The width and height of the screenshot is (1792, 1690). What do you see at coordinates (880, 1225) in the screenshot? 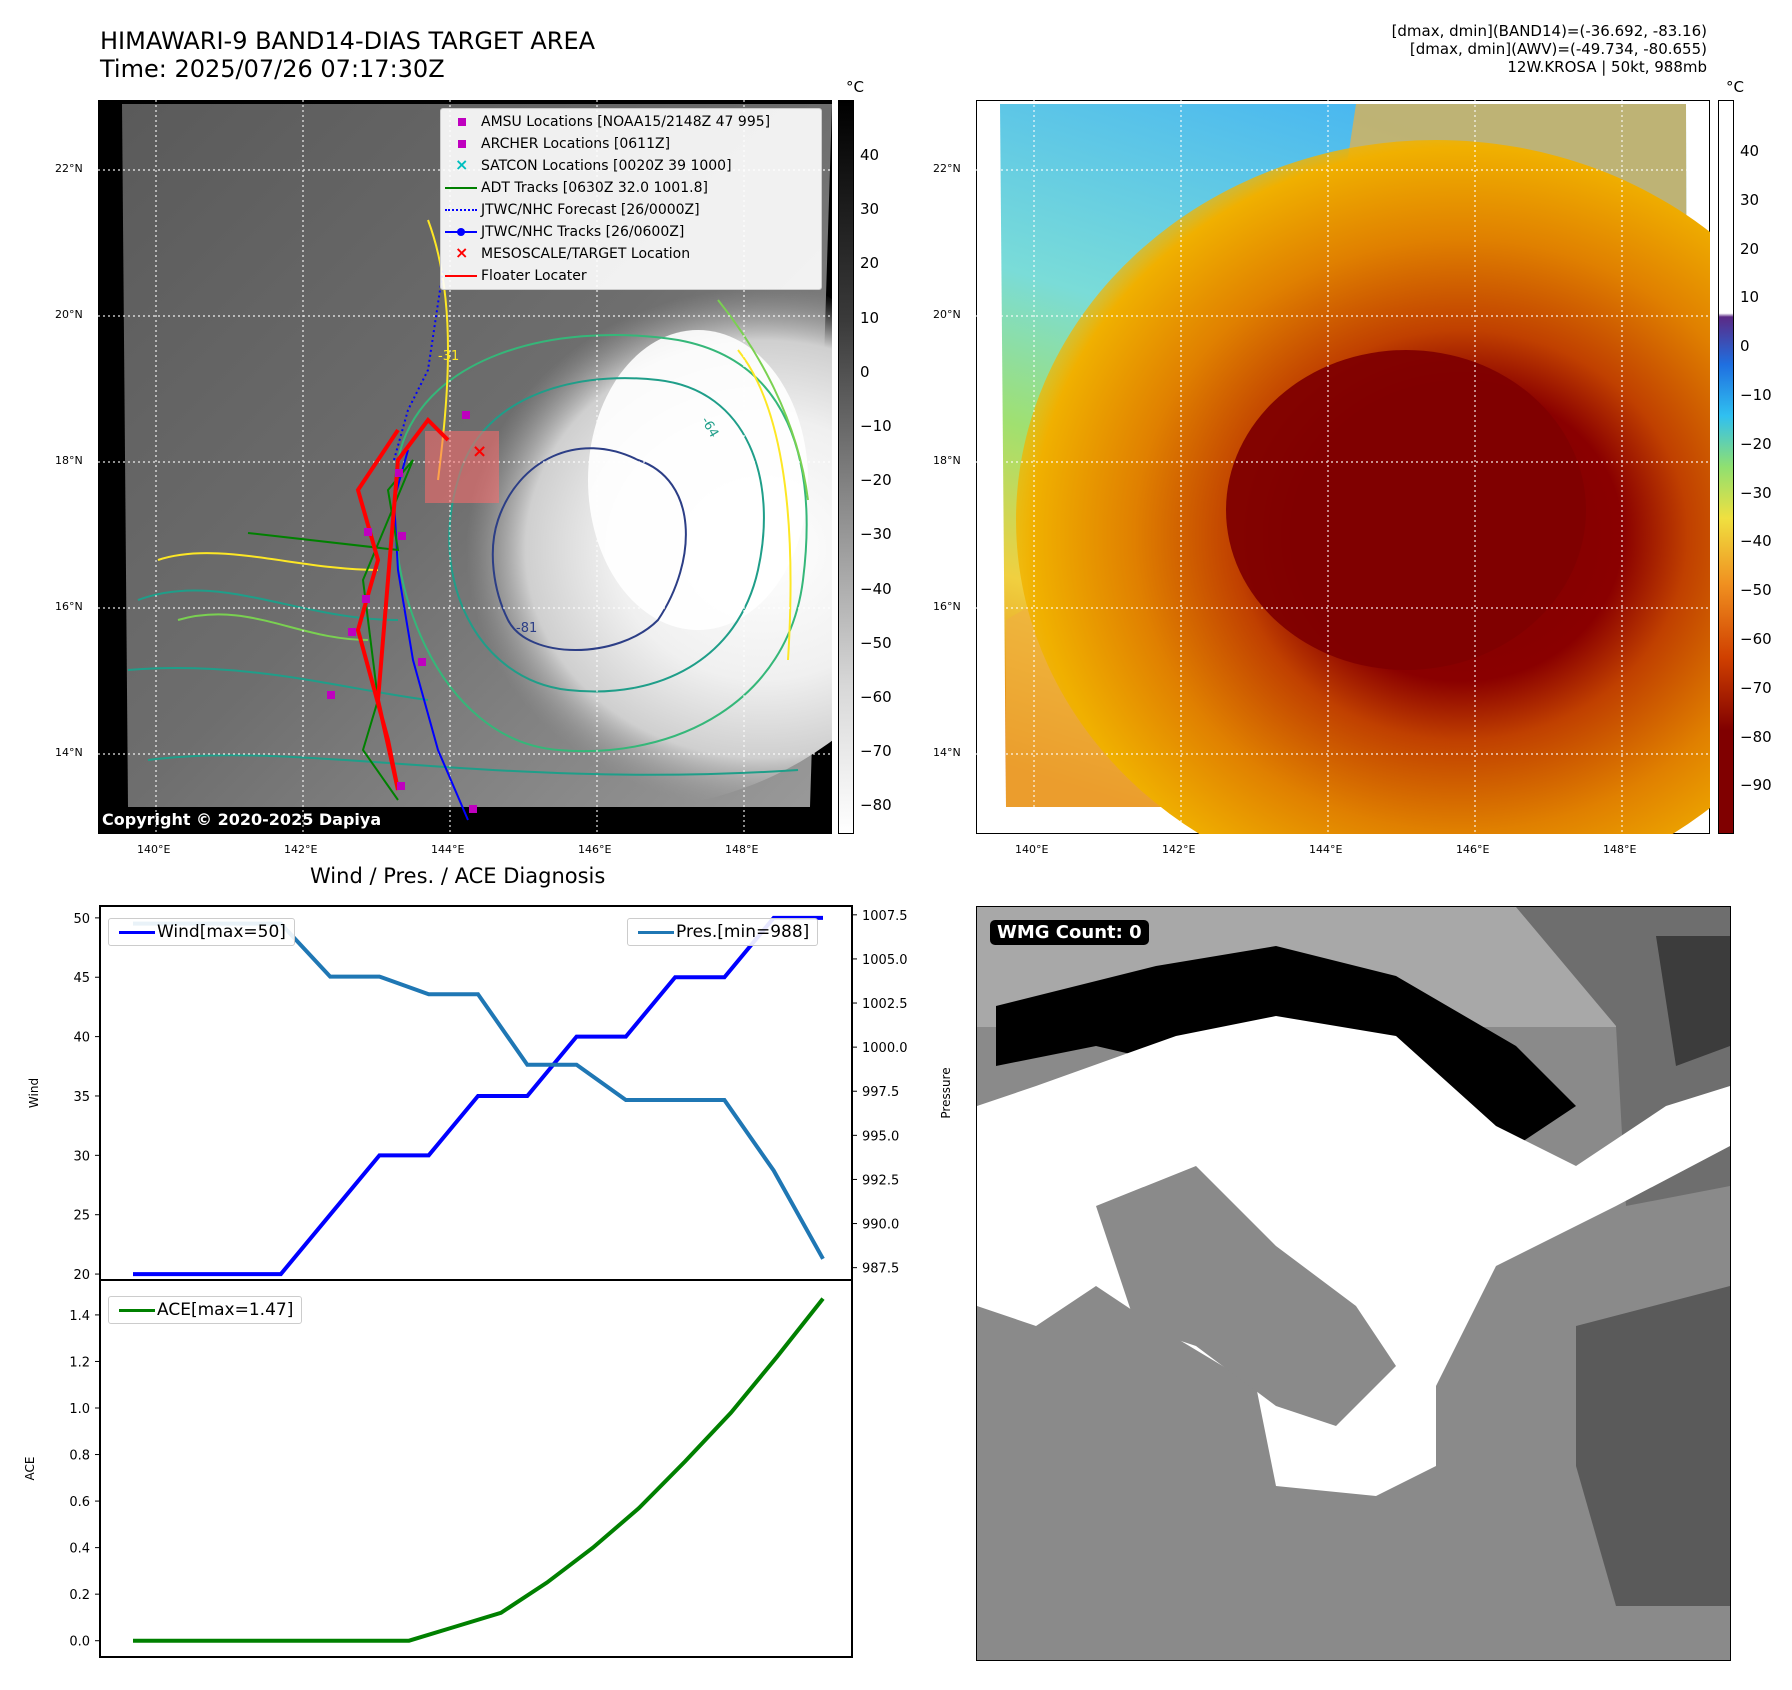
I see `pres-ytick-label-1: 990.0` at bounding box center [880, 1225].